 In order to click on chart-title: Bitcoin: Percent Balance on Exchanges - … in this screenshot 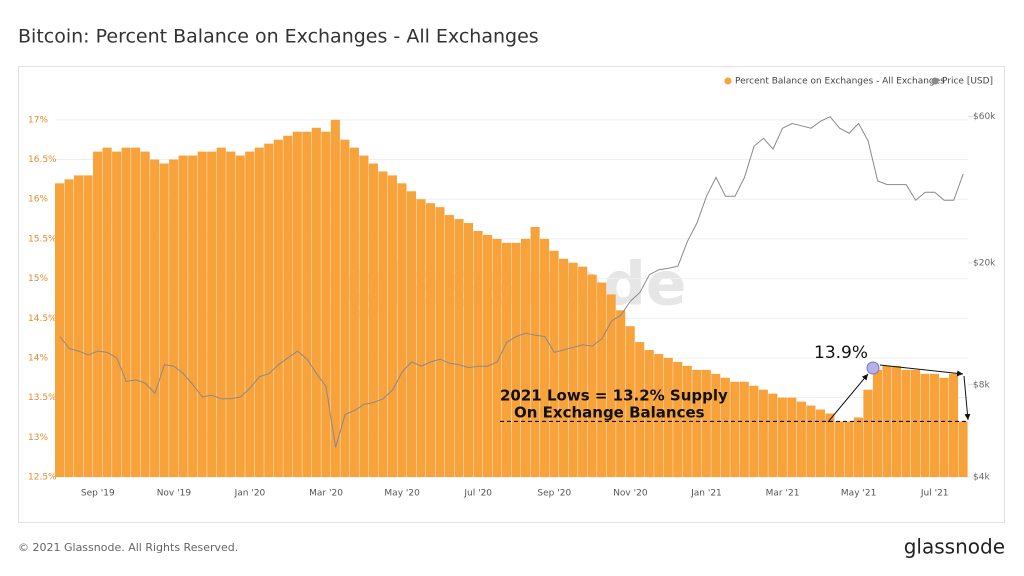, I will do `click(278, 37)`.